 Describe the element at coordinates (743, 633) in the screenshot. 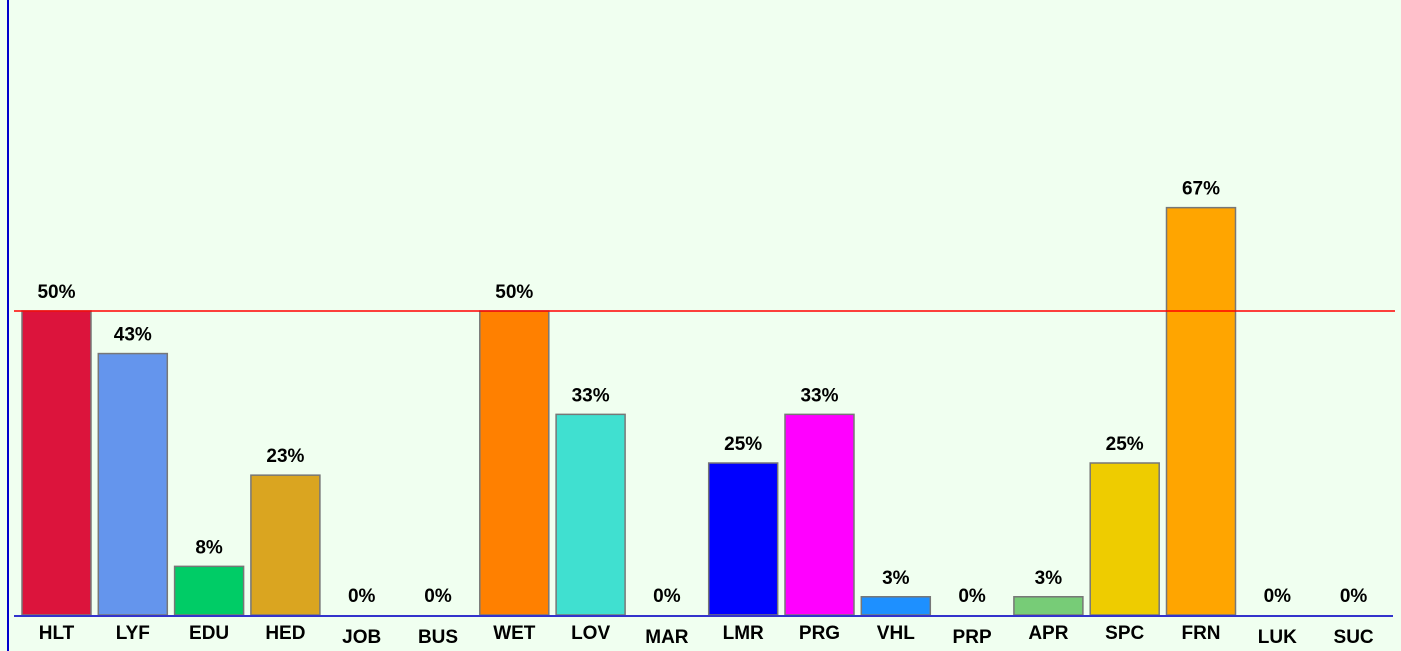

I see `x-tick-label: LMR` at that location.